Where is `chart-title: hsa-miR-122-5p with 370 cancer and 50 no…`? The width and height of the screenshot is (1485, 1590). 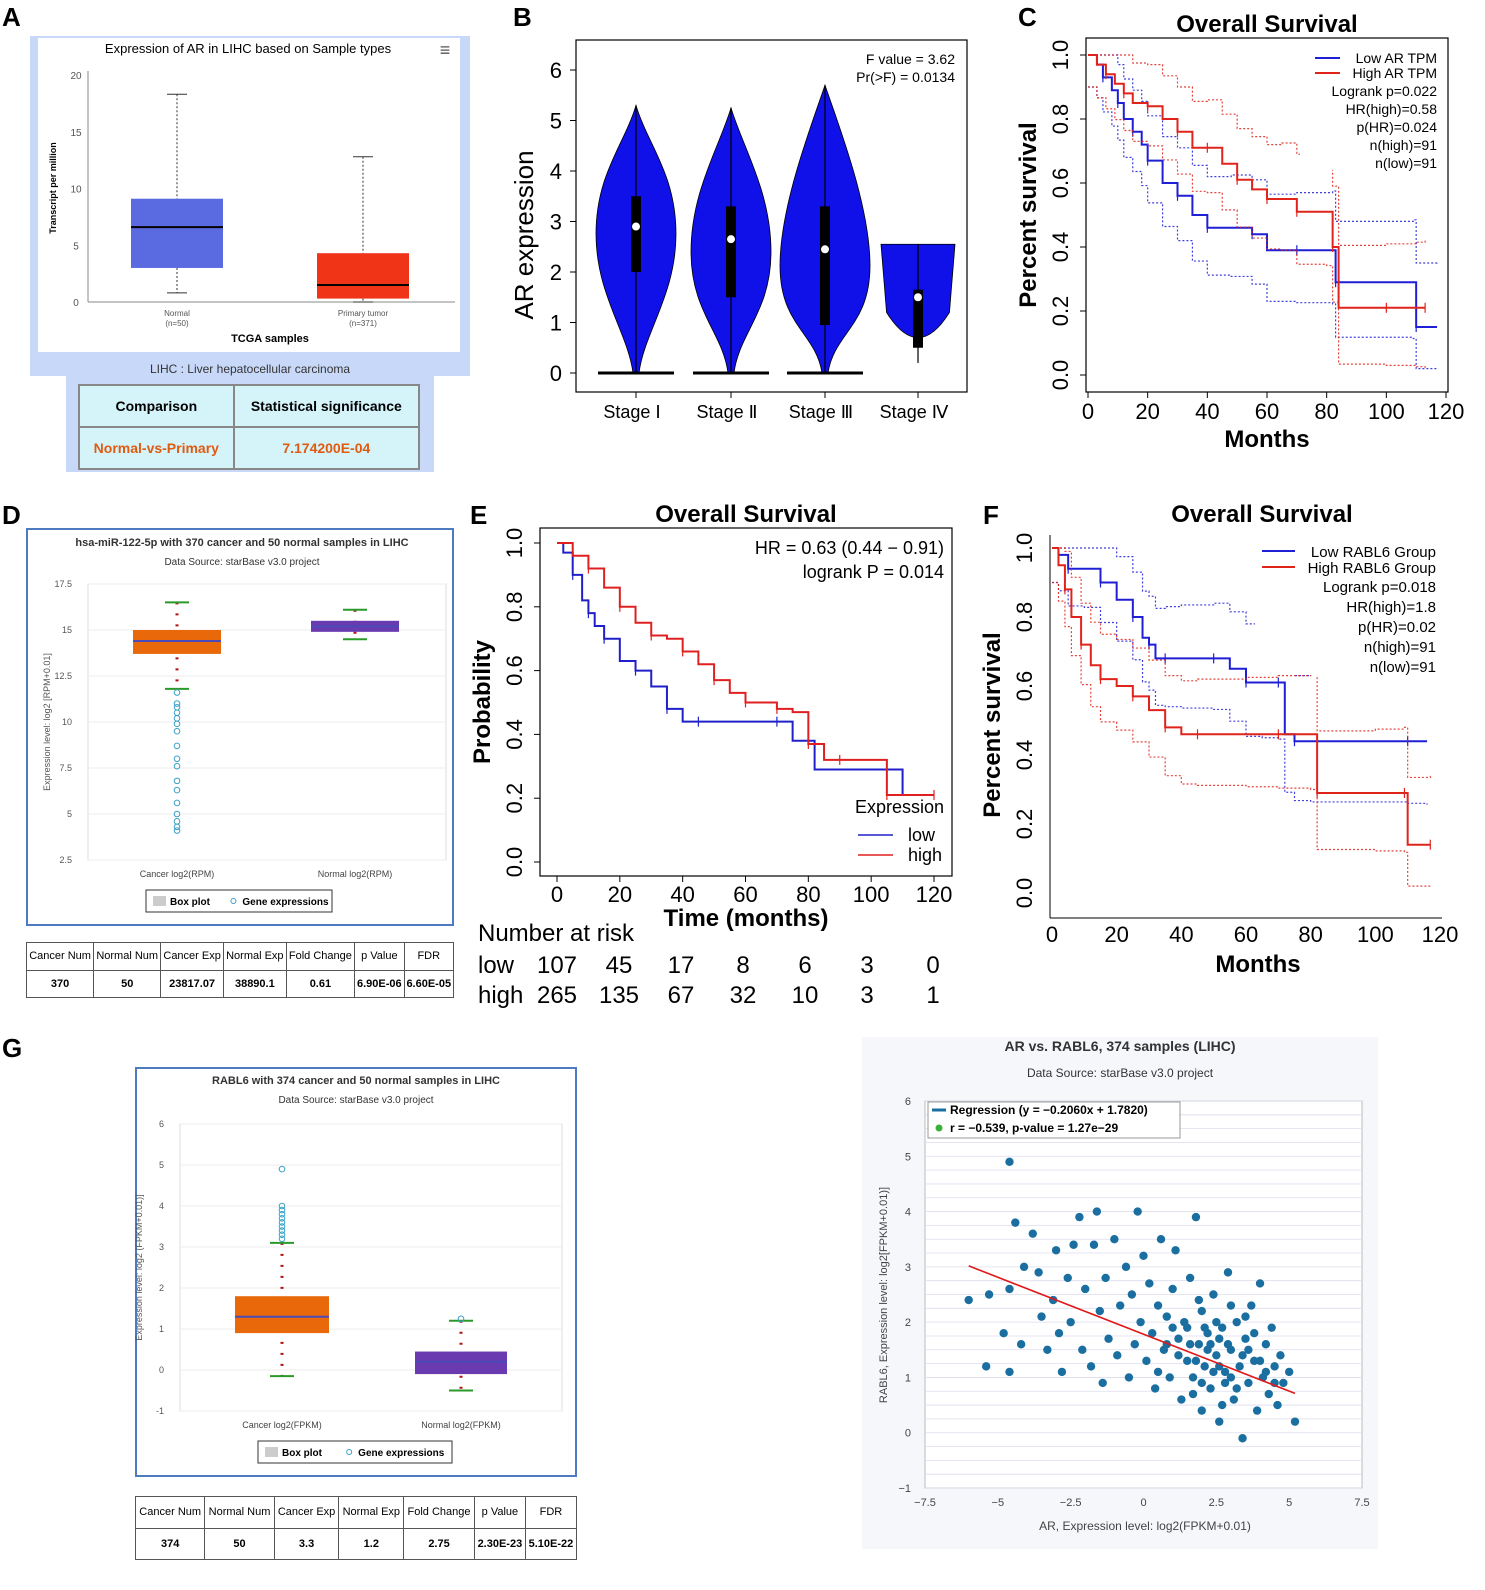
chart-title: hsa-miR-122-5p with 370 cancer and 50 no… is located at coordinates (241, 543).